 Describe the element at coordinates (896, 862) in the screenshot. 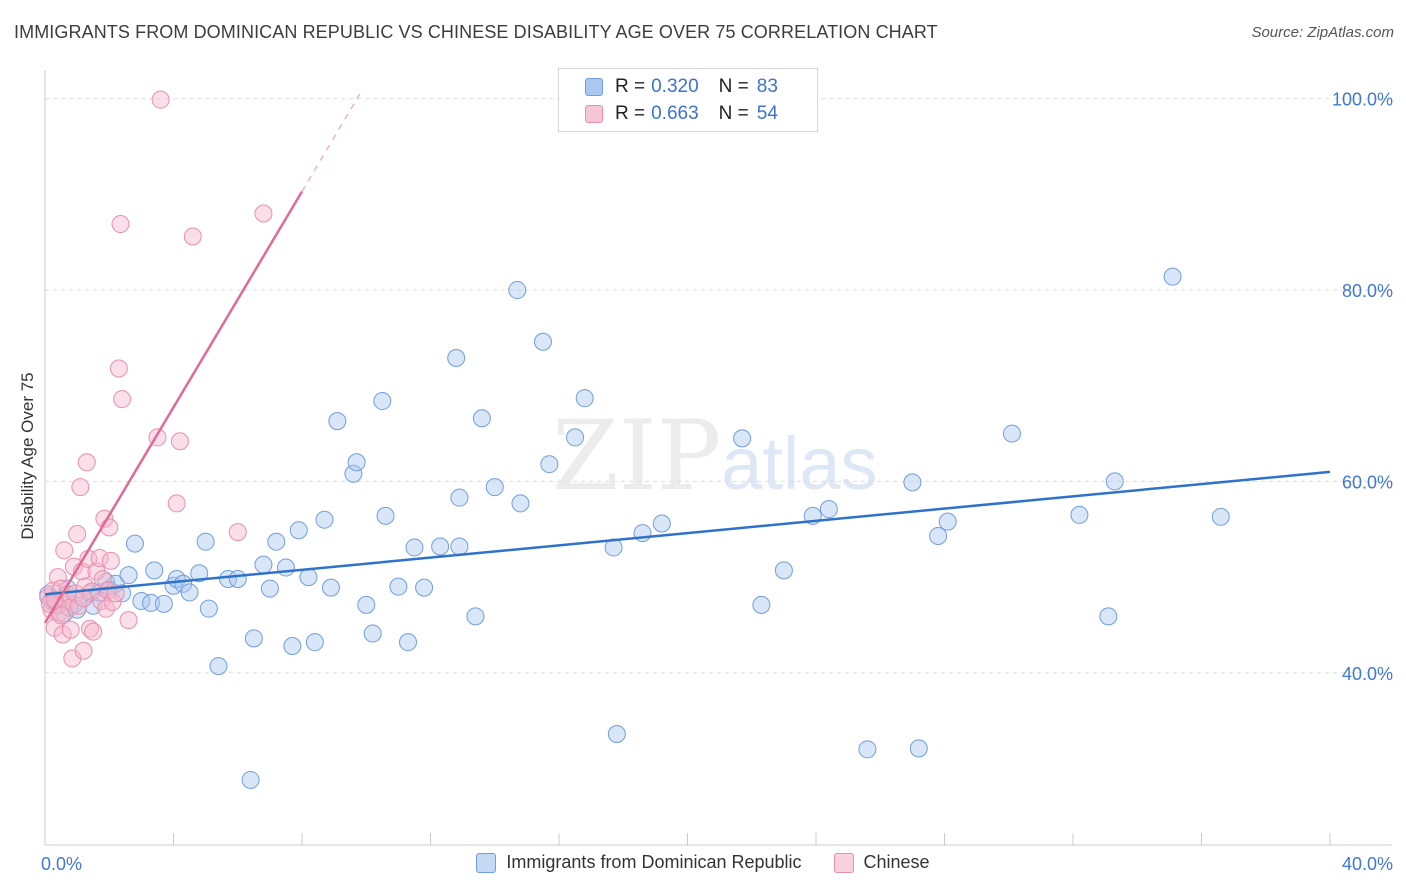

I see `legend-label-chinese: Chinese` at that location.